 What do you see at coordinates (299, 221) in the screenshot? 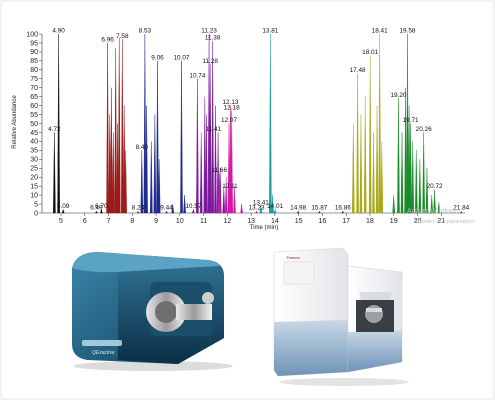
I see `x-tick-label: 15` at bounding box center [299, 221].